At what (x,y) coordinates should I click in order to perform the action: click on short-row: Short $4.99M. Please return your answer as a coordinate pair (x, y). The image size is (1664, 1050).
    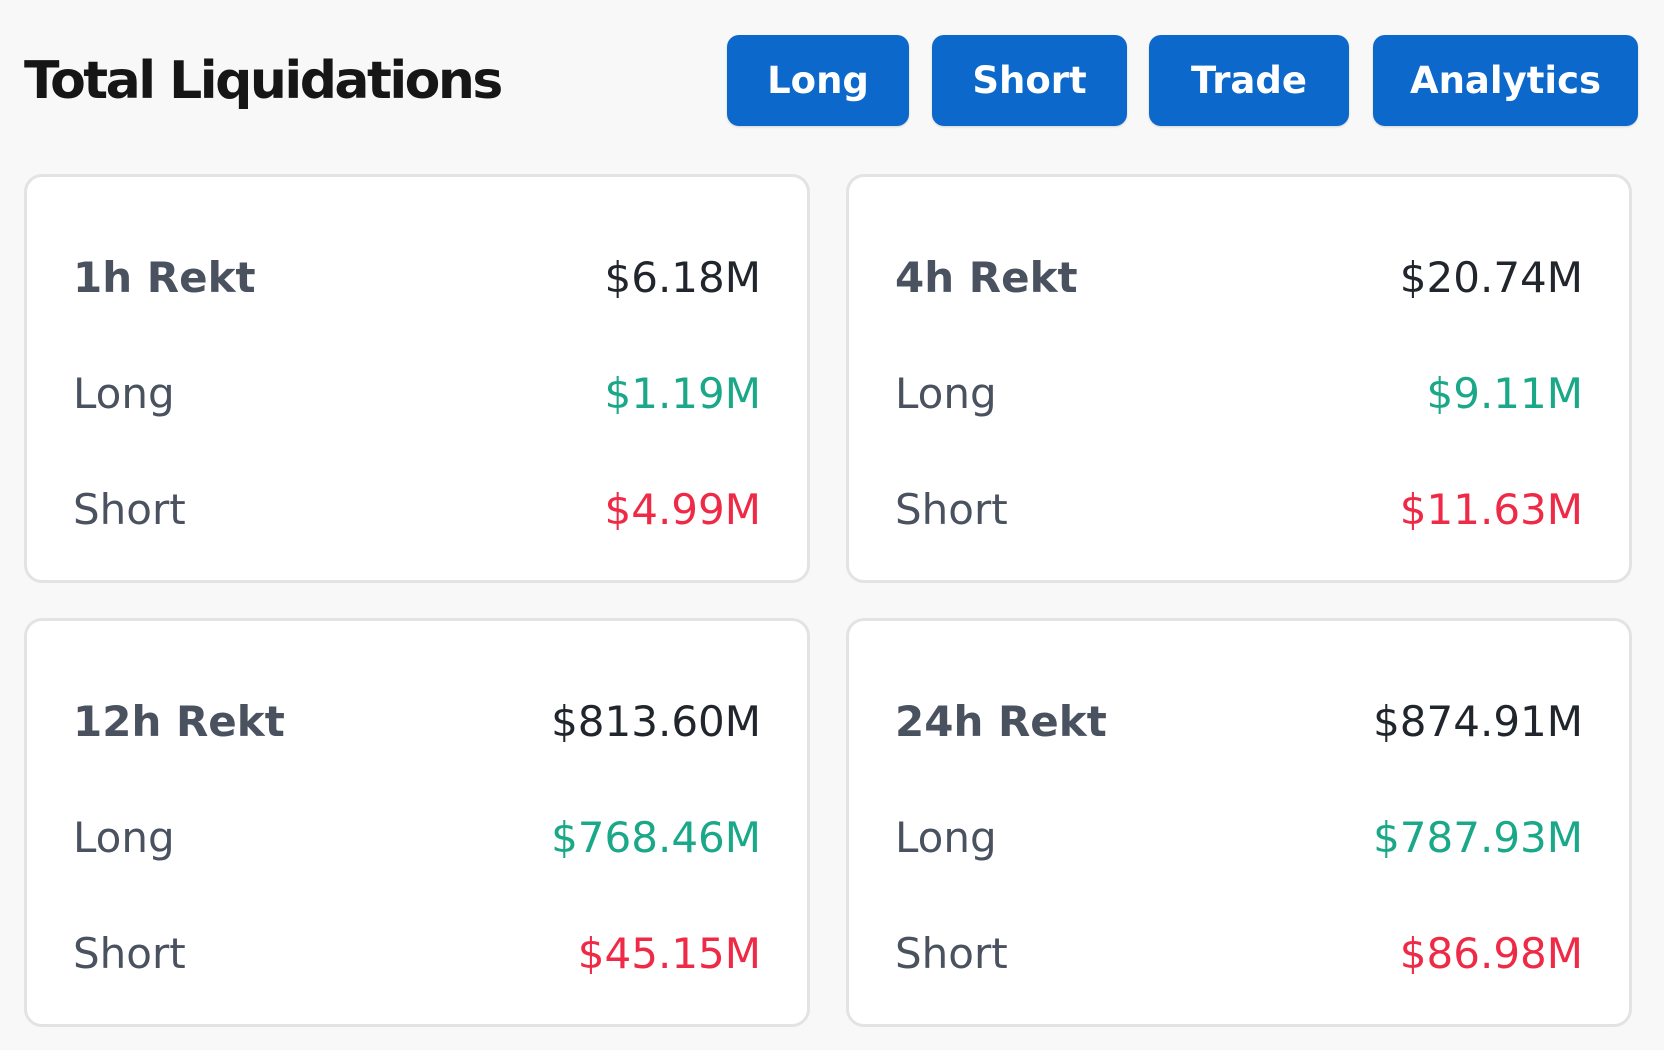
    Looking at the image, I should click on (417, 509).